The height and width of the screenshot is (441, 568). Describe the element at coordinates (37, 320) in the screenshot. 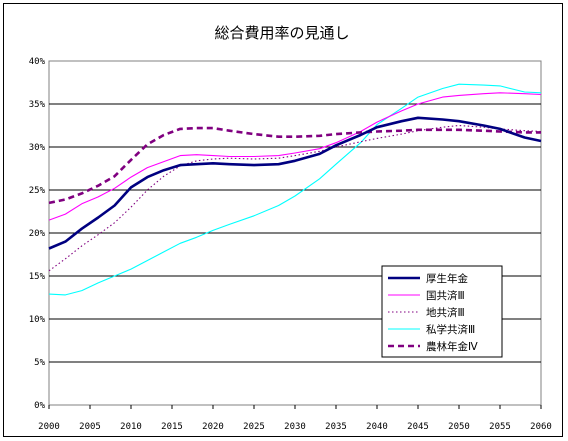

I see `y-tick-label: 10%` at that location.